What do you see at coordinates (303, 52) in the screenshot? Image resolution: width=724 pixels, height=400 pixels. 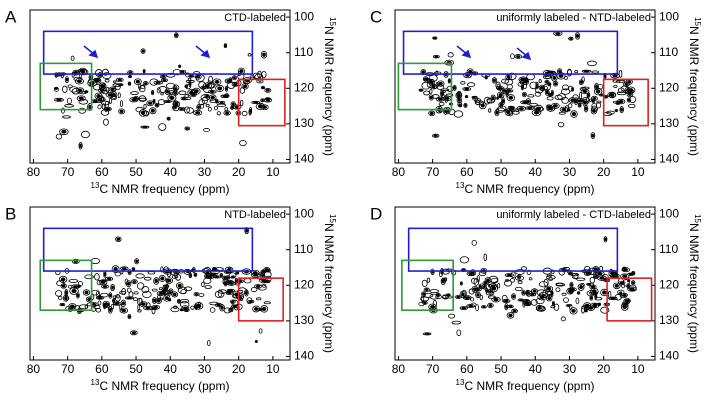 I see `y-tick-label: 110` at bounding box center [303, 52].